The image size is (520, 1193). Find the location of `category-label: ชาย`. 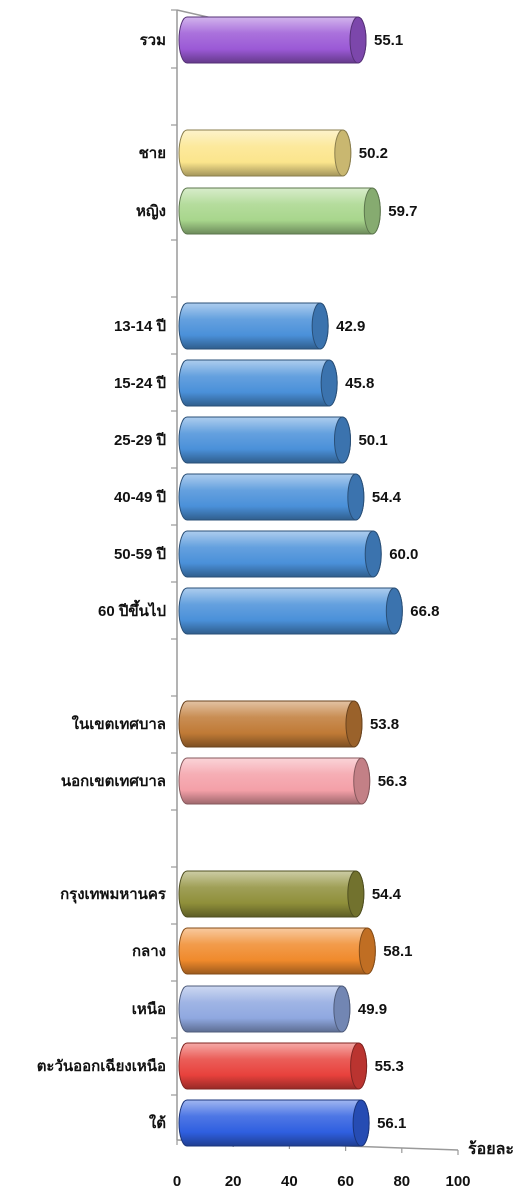

category-label: ชาย is located at coordinates (152, 153).